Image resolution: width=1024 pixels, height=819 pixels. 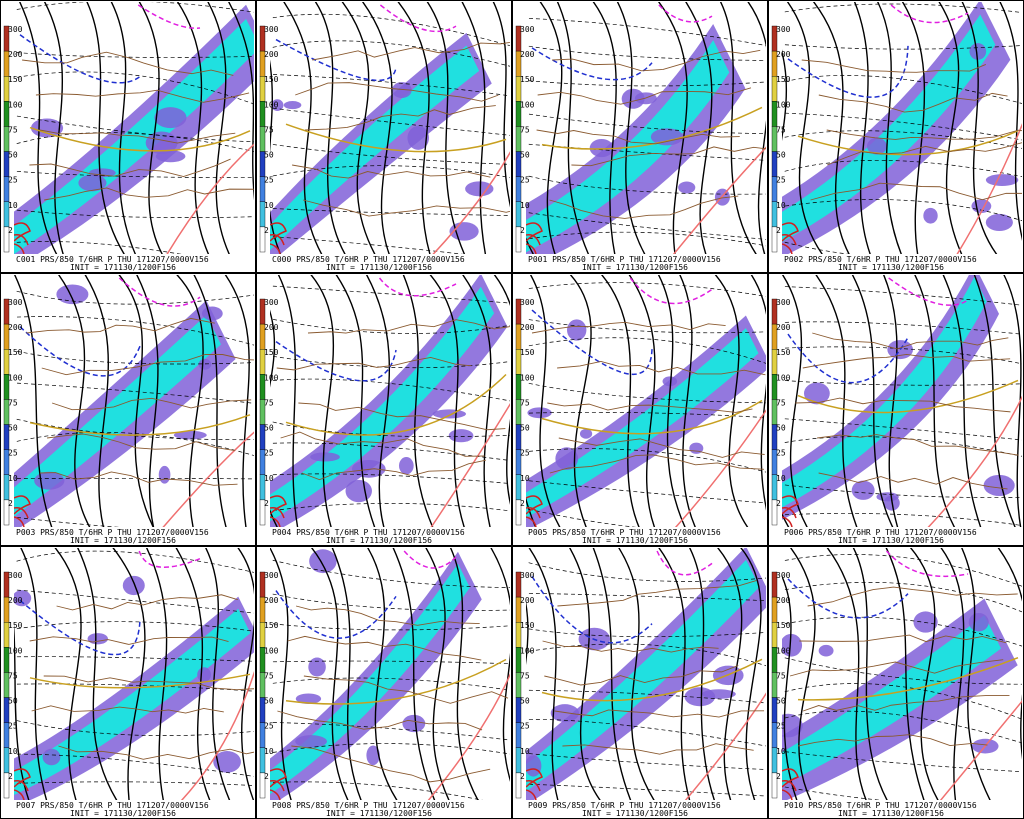 I want to click on panel-caption: C001 PRS/850 T/6HR P THU 171207/0000V156, so click(x=112, y=259).